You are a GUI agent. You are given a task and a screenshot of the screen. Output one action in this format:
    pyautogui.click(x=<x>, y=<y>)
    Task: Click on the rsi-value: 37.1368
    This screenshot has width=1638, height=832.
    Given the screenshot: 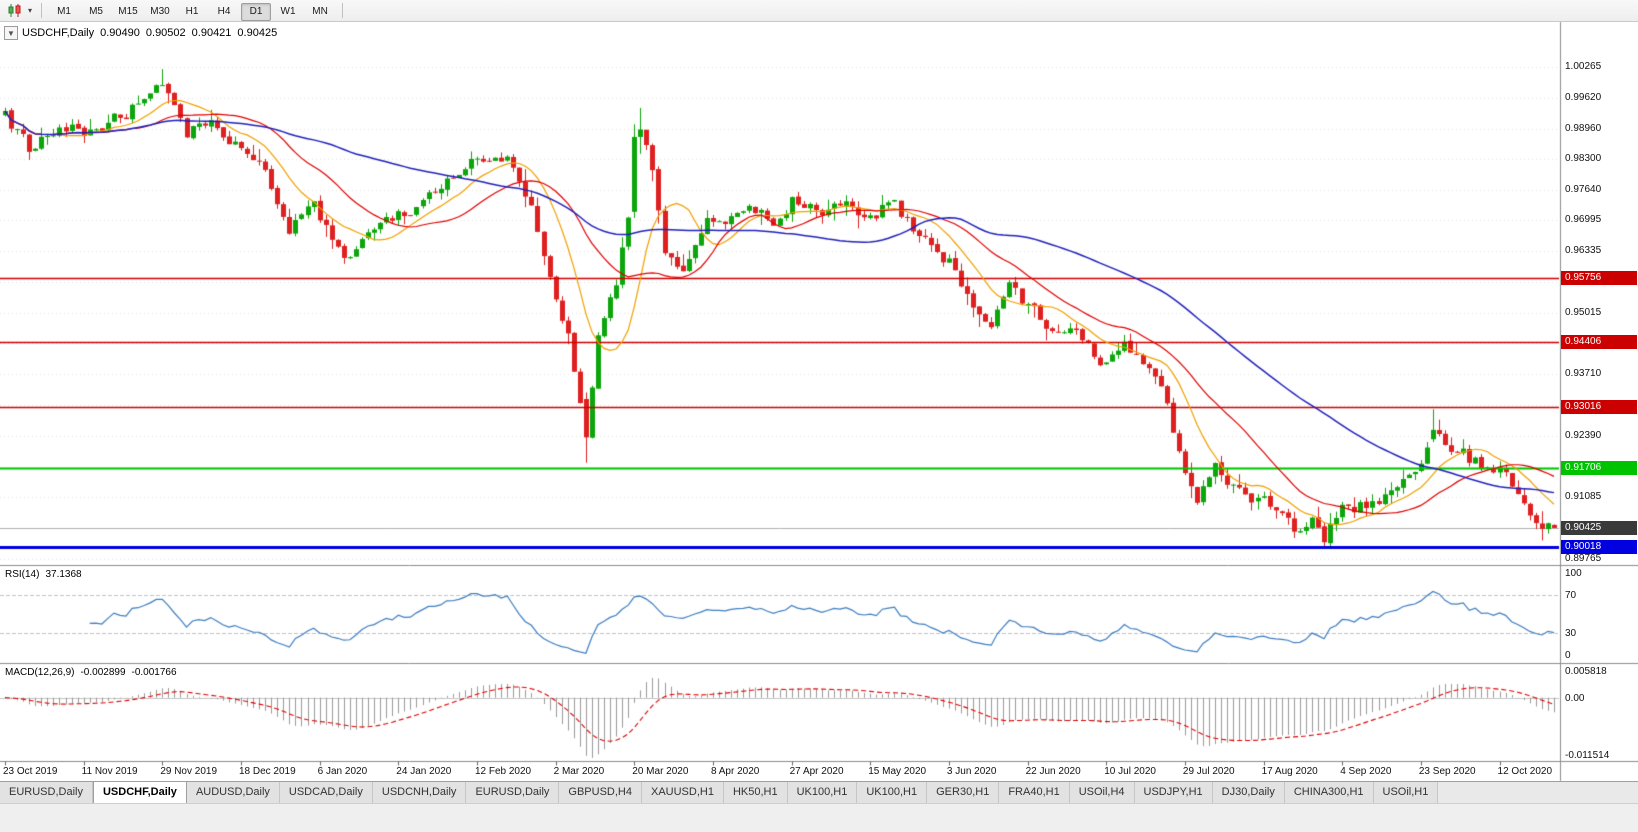 What is the action you would take?
    pyautogui.click(x=63, y=574)
    